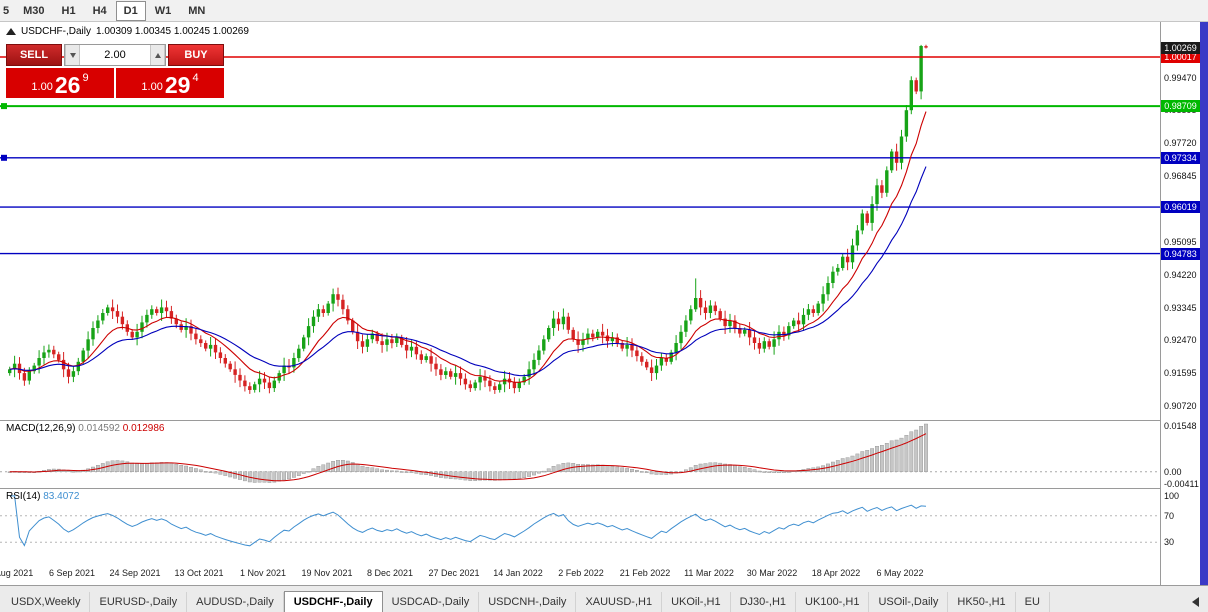  I want to click on chevron-up-icon, so click(157, 55).